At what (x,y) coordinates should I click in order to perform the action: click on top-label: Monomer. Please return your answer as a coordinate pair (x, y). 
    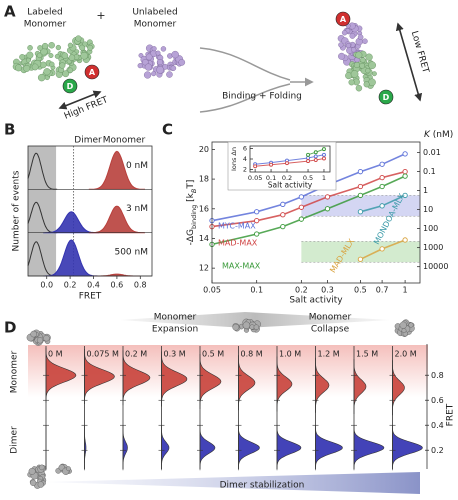
    Looking at the image, I should click on (330, 318).